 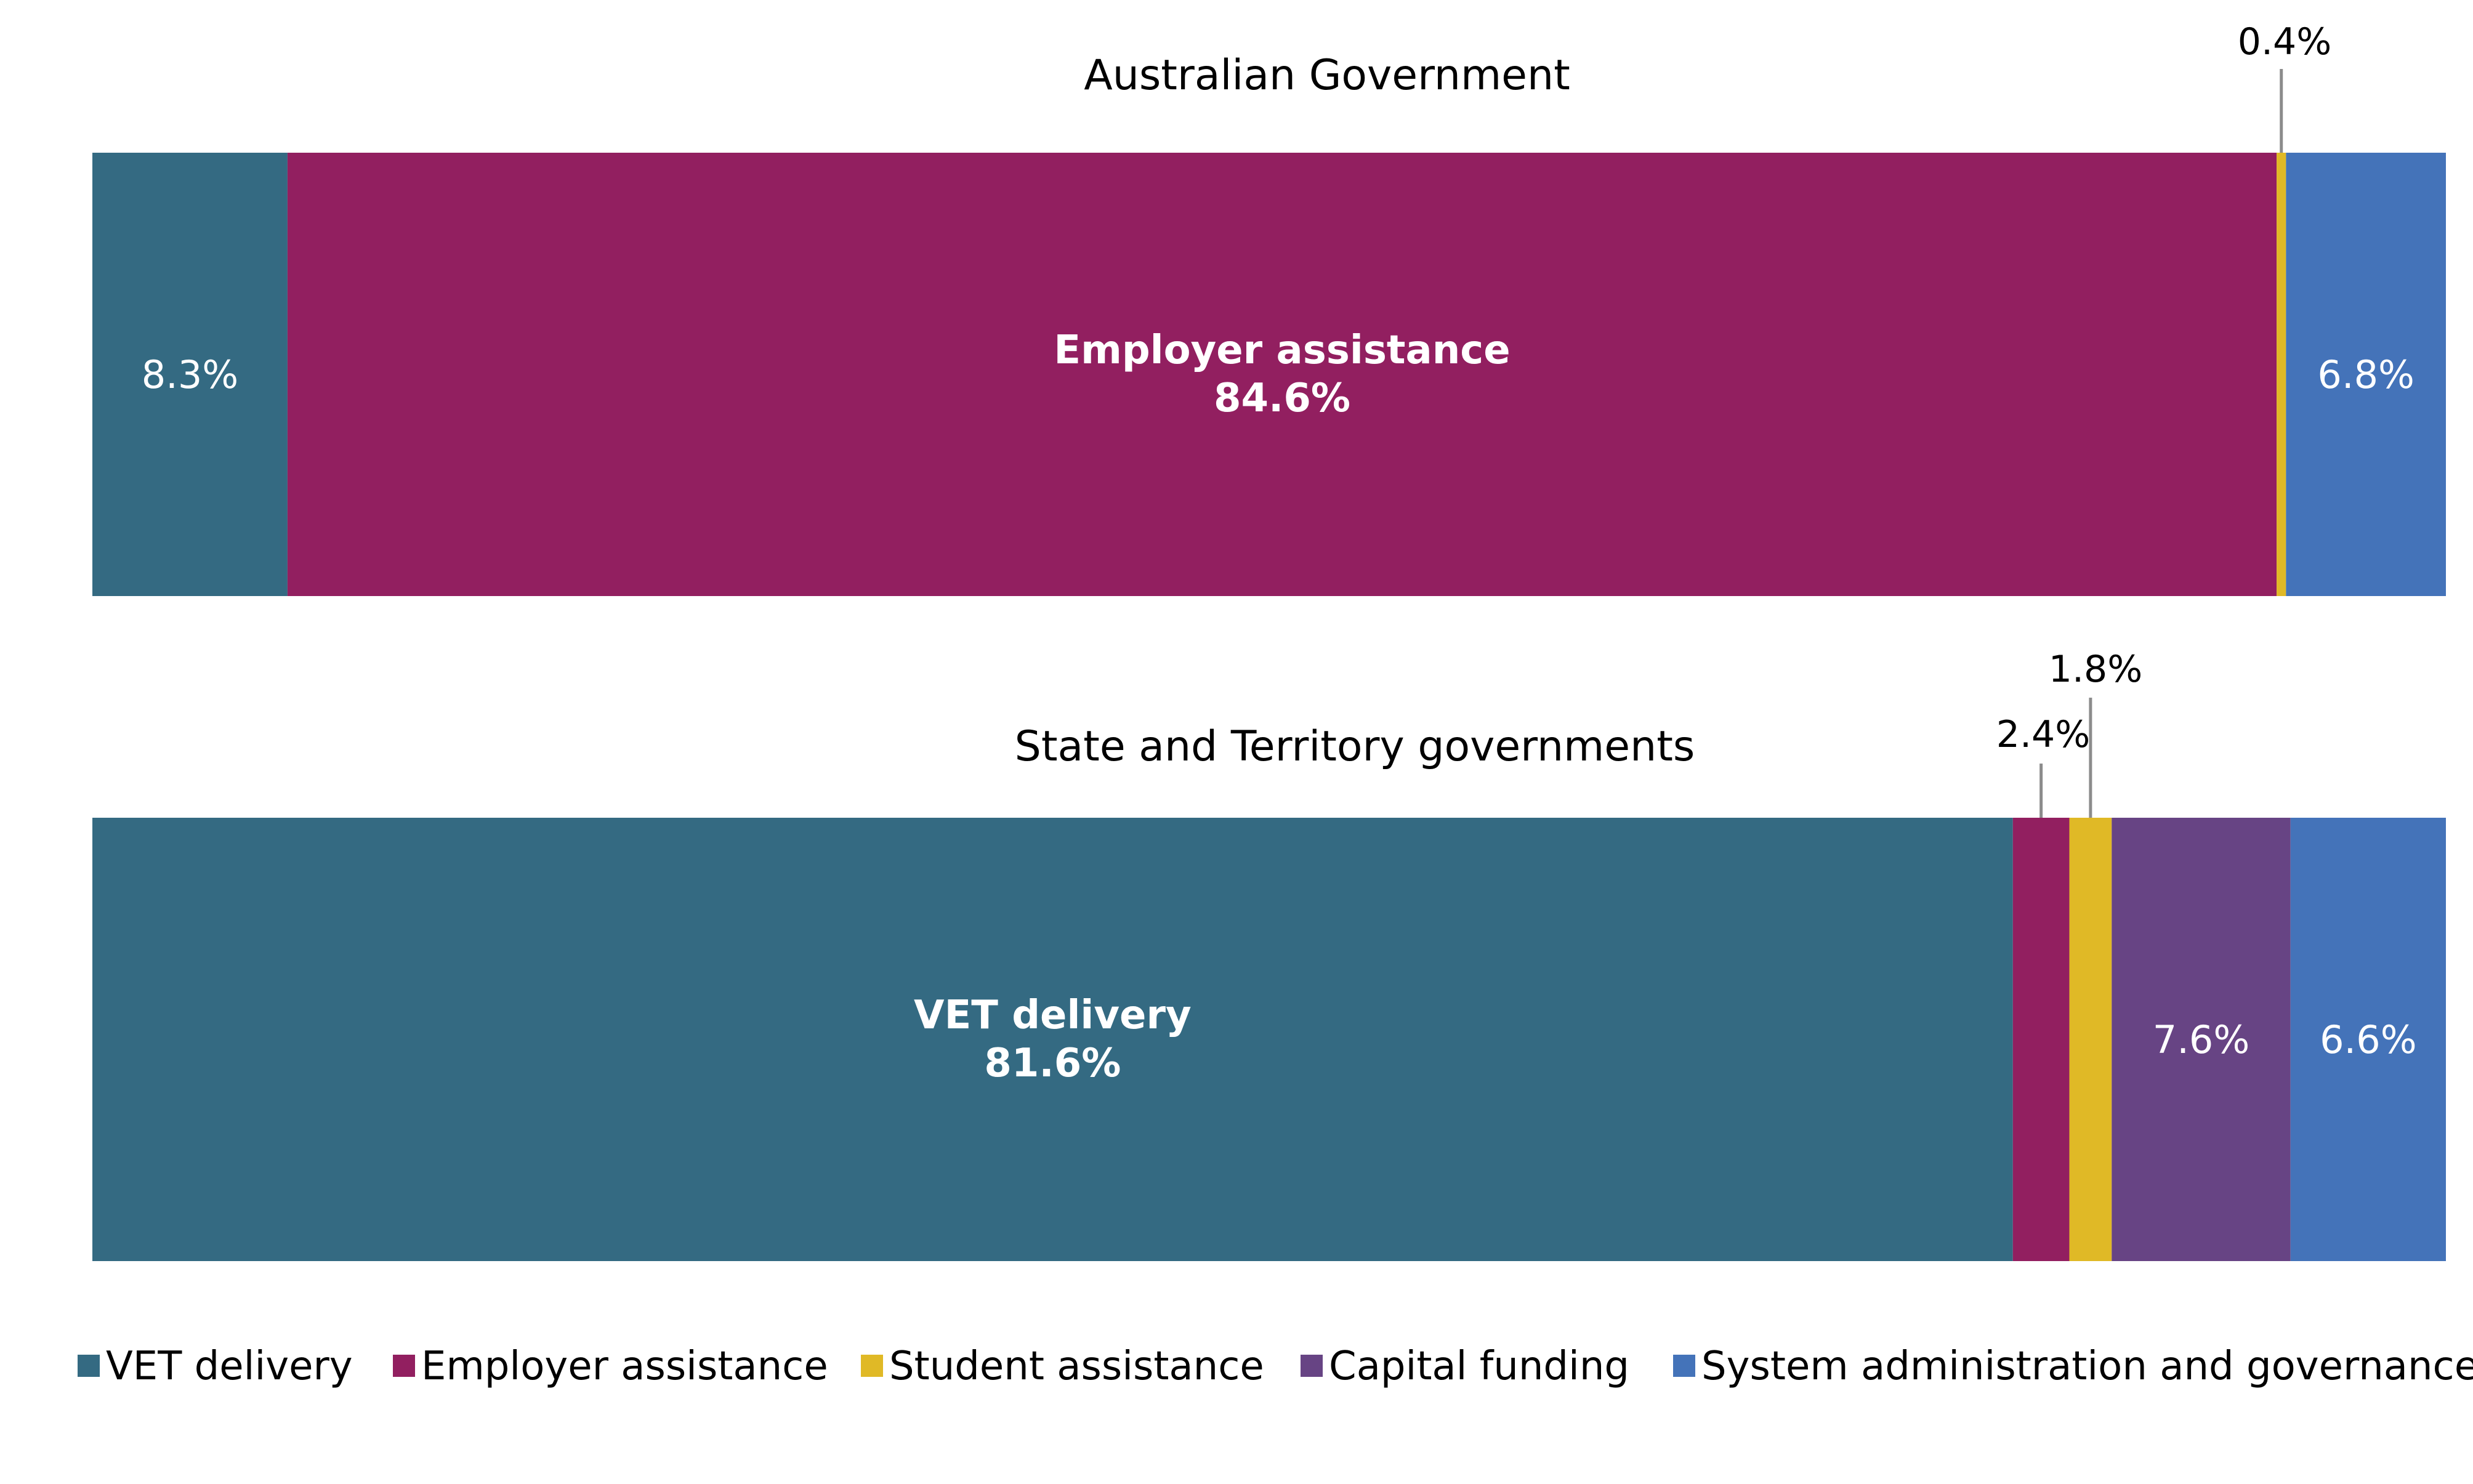 What do you see at coordinates (1327, 75) in the screenshot?
I see `category-label: Australian Government` at bounding box center [1327, 75].